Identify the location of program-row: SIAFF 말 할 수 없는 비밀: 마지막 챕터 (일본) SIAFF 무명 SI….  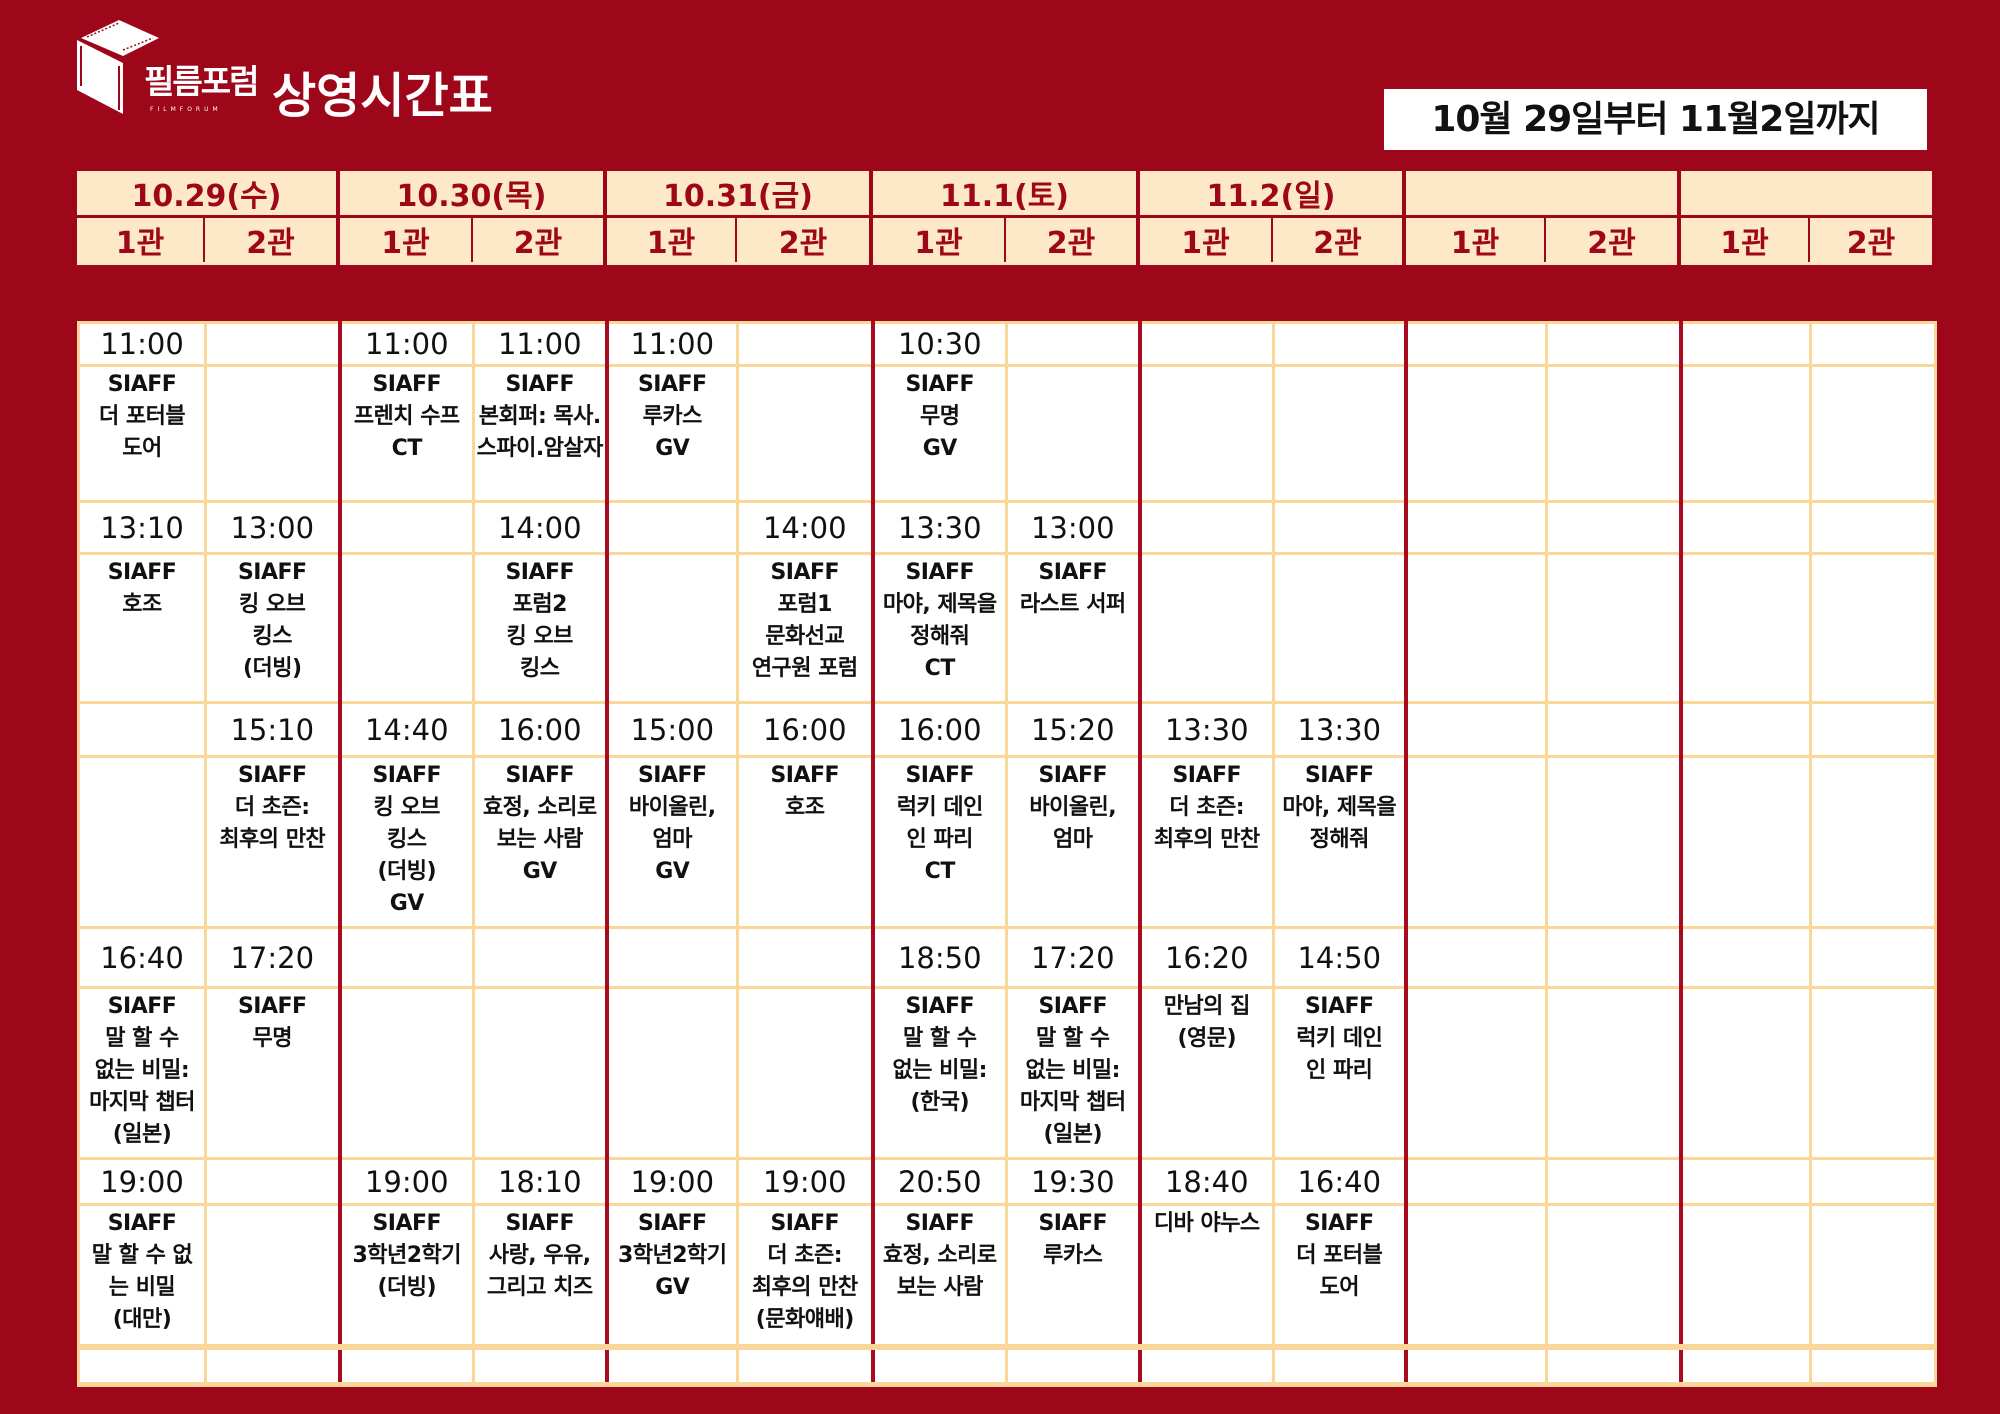
(1007, 1073).